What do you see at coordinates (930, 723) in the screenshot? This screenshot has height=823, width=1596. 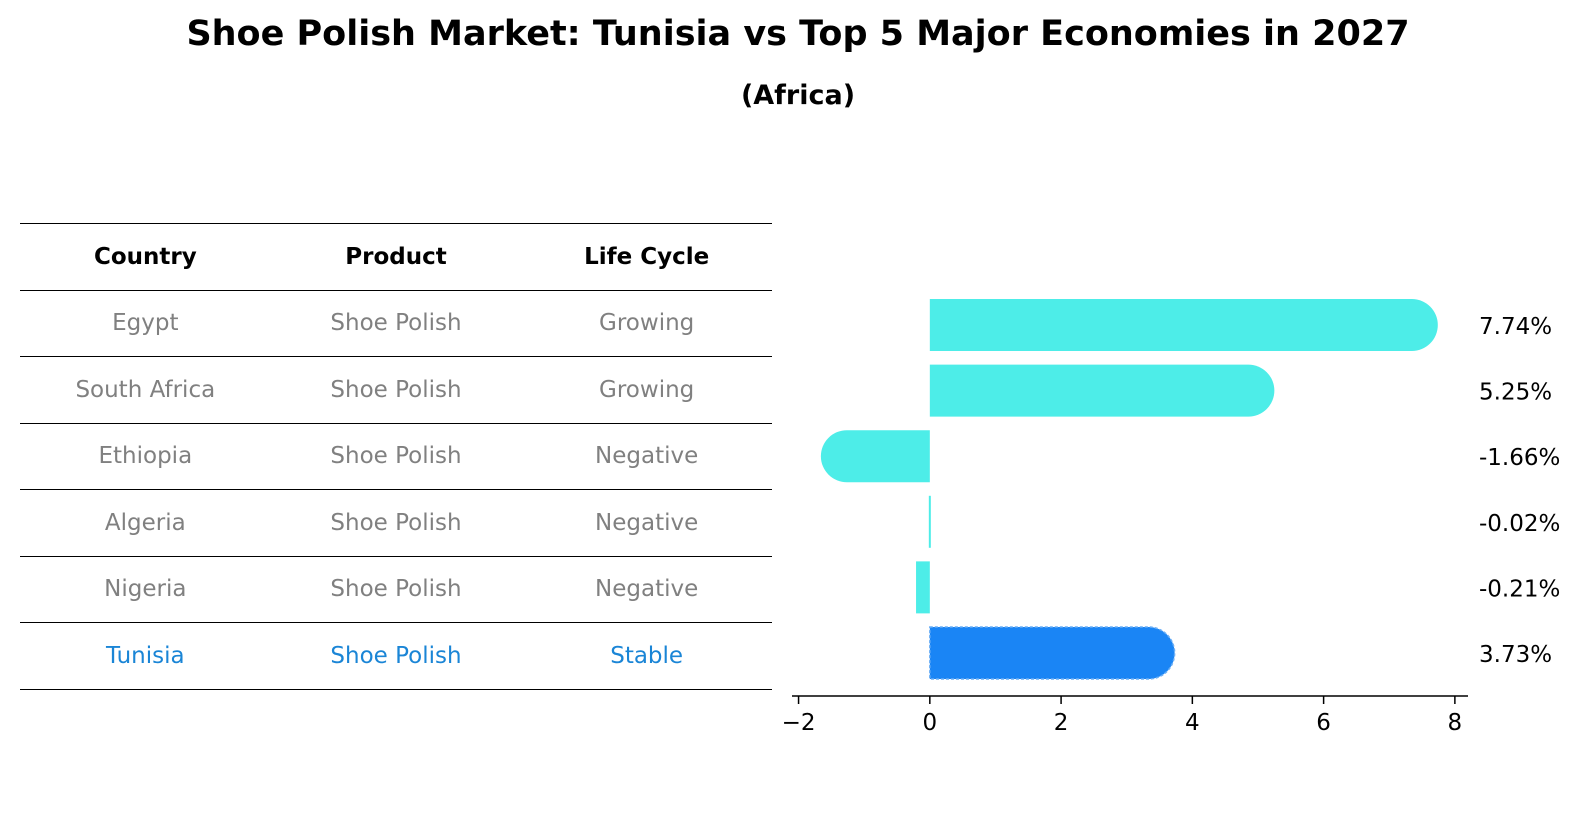 I see `x-tick-label: 0` at bounding box center [930, 723].